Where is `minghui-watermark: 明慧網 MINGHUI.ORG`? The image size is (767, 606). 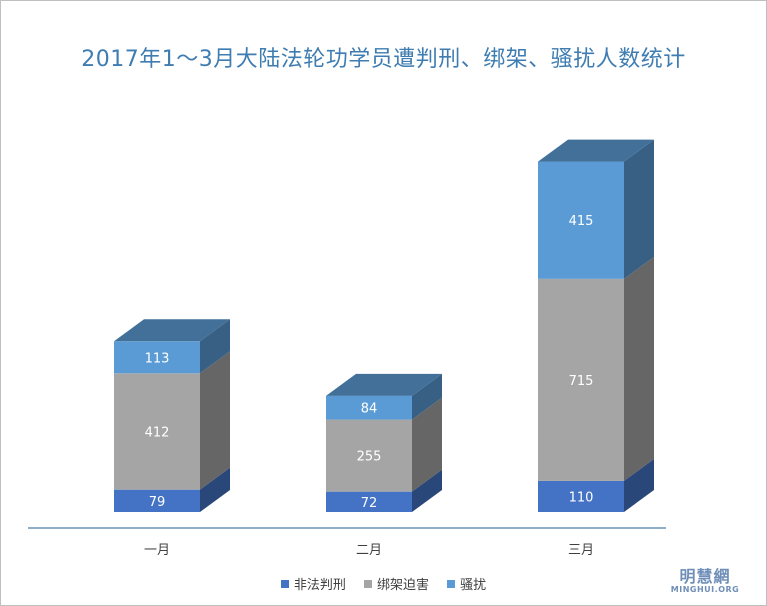 minghui-watermark: 明慧網 MINGHUI.ORG is located at coordinates (705, 578).